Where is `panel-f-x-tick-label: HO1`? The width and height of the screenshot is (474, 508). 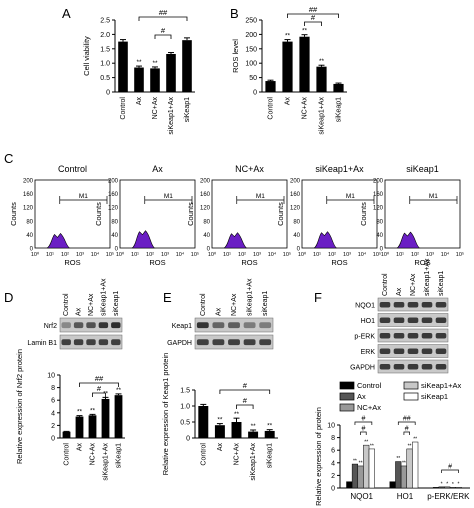 panel-f-x-tick-label: HO1 is located at coordinates (405, 496).